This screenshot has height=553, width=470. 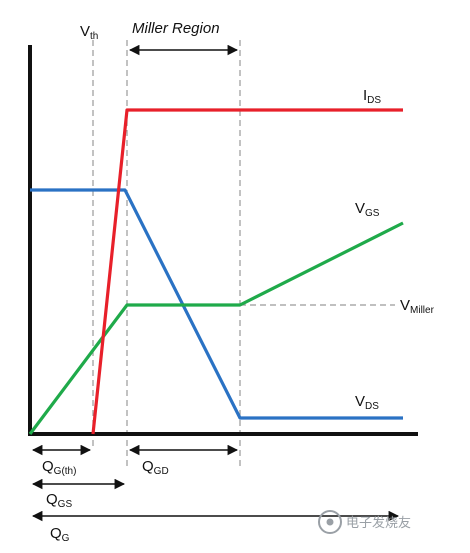 I want to click on vds-label: VDS, so click(x=367, y=402).